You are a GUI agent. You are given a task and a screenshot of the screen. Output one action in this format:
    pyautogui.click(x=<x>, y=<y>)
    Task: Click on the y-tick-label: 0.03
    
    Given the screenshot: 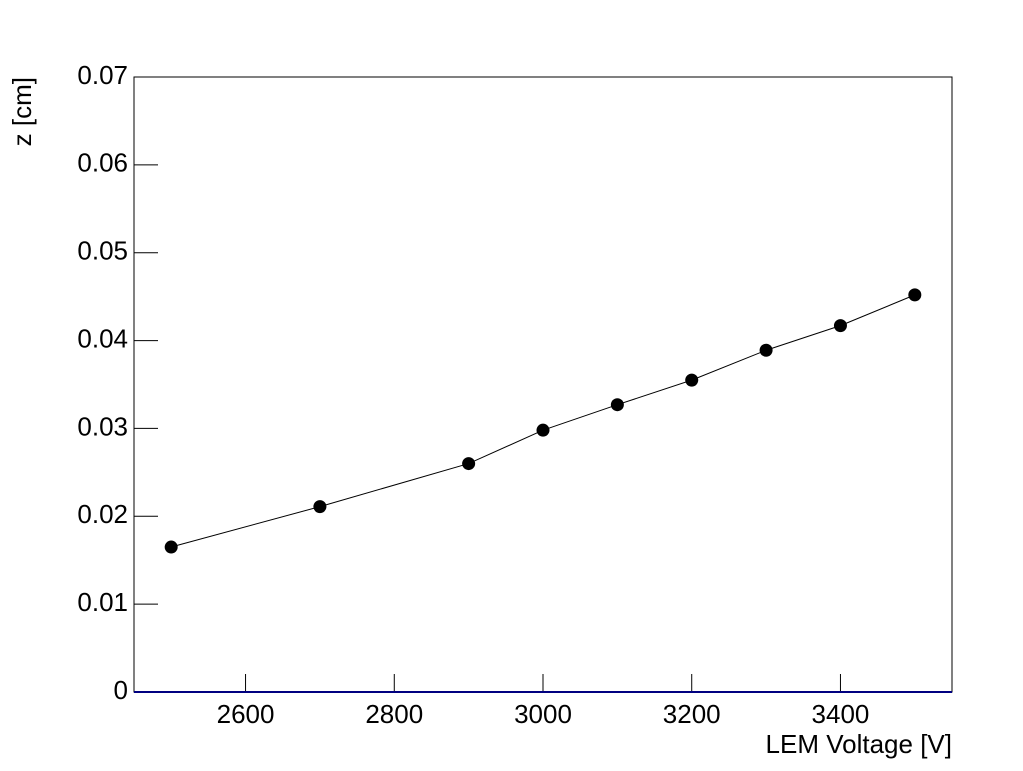 What is the action you would take?
    pyautogui.click(x=102, y=426)
    